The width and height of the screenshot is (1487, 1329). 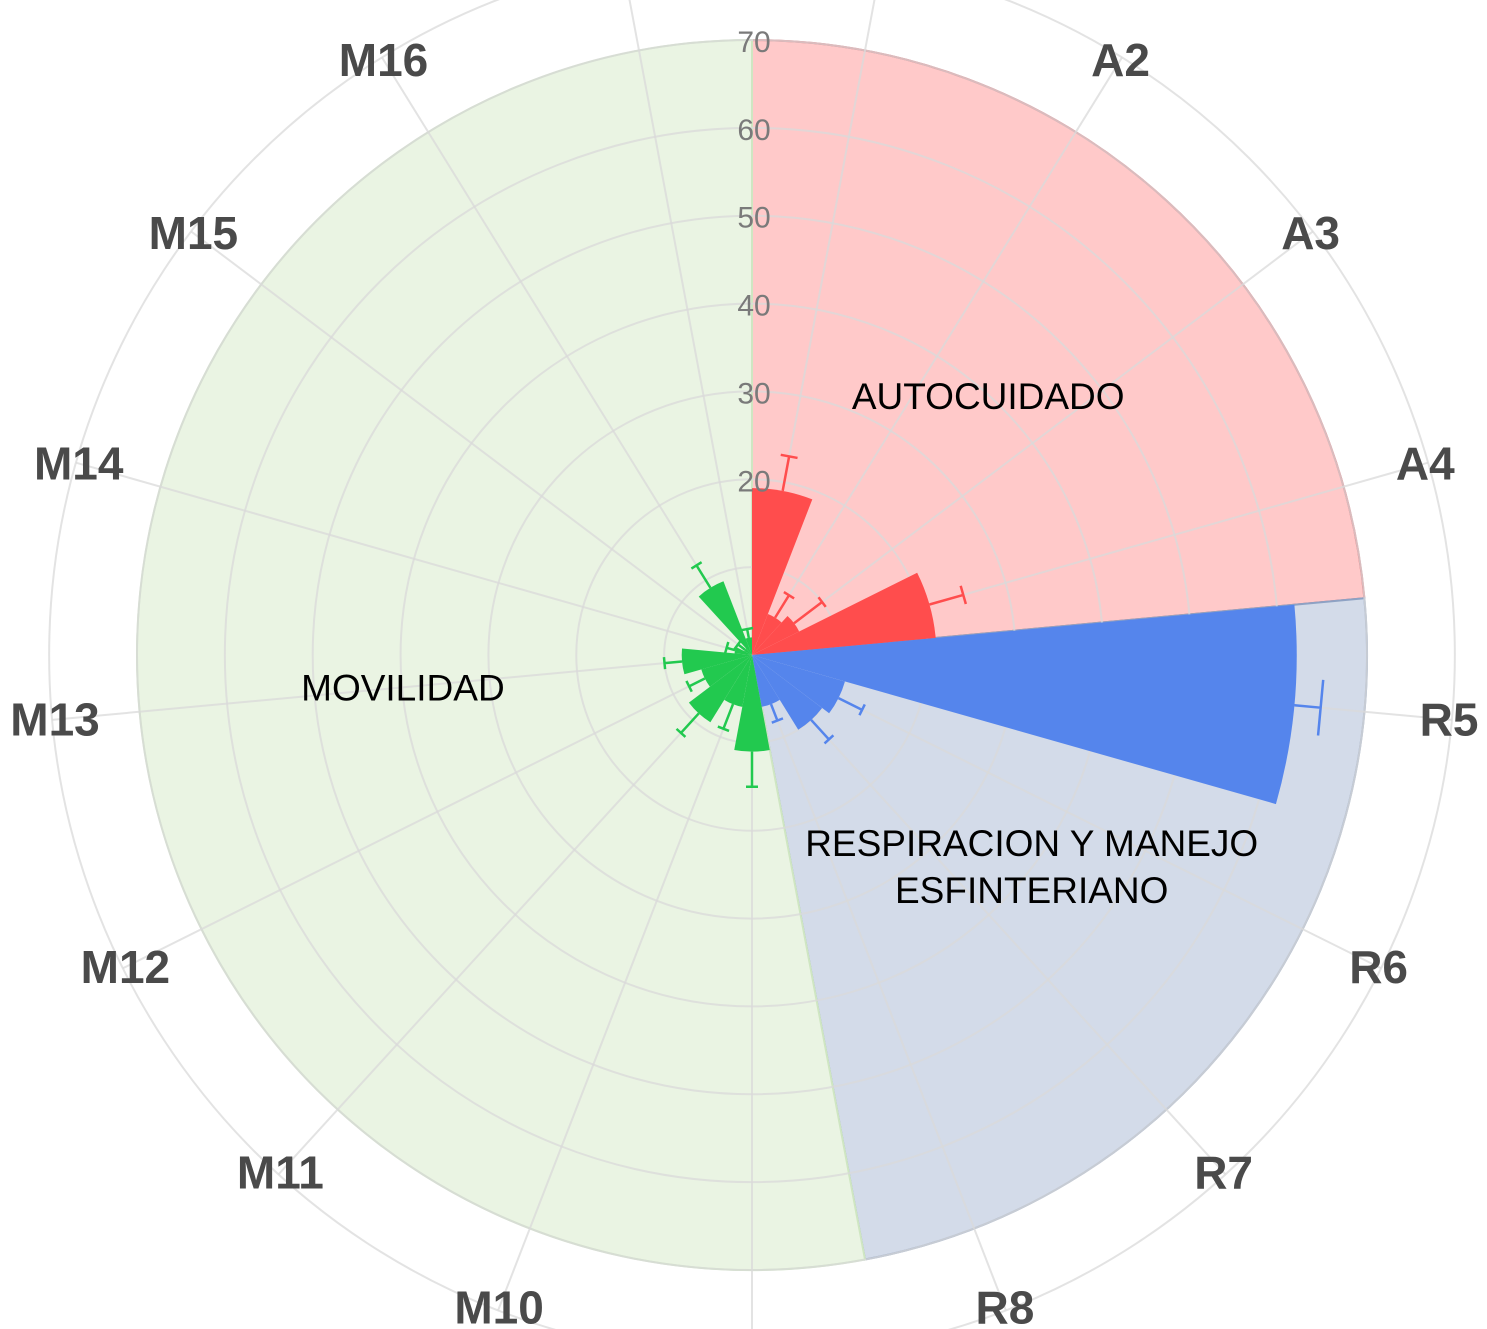 I want to click on error-bars, so click(x=993, y=621).